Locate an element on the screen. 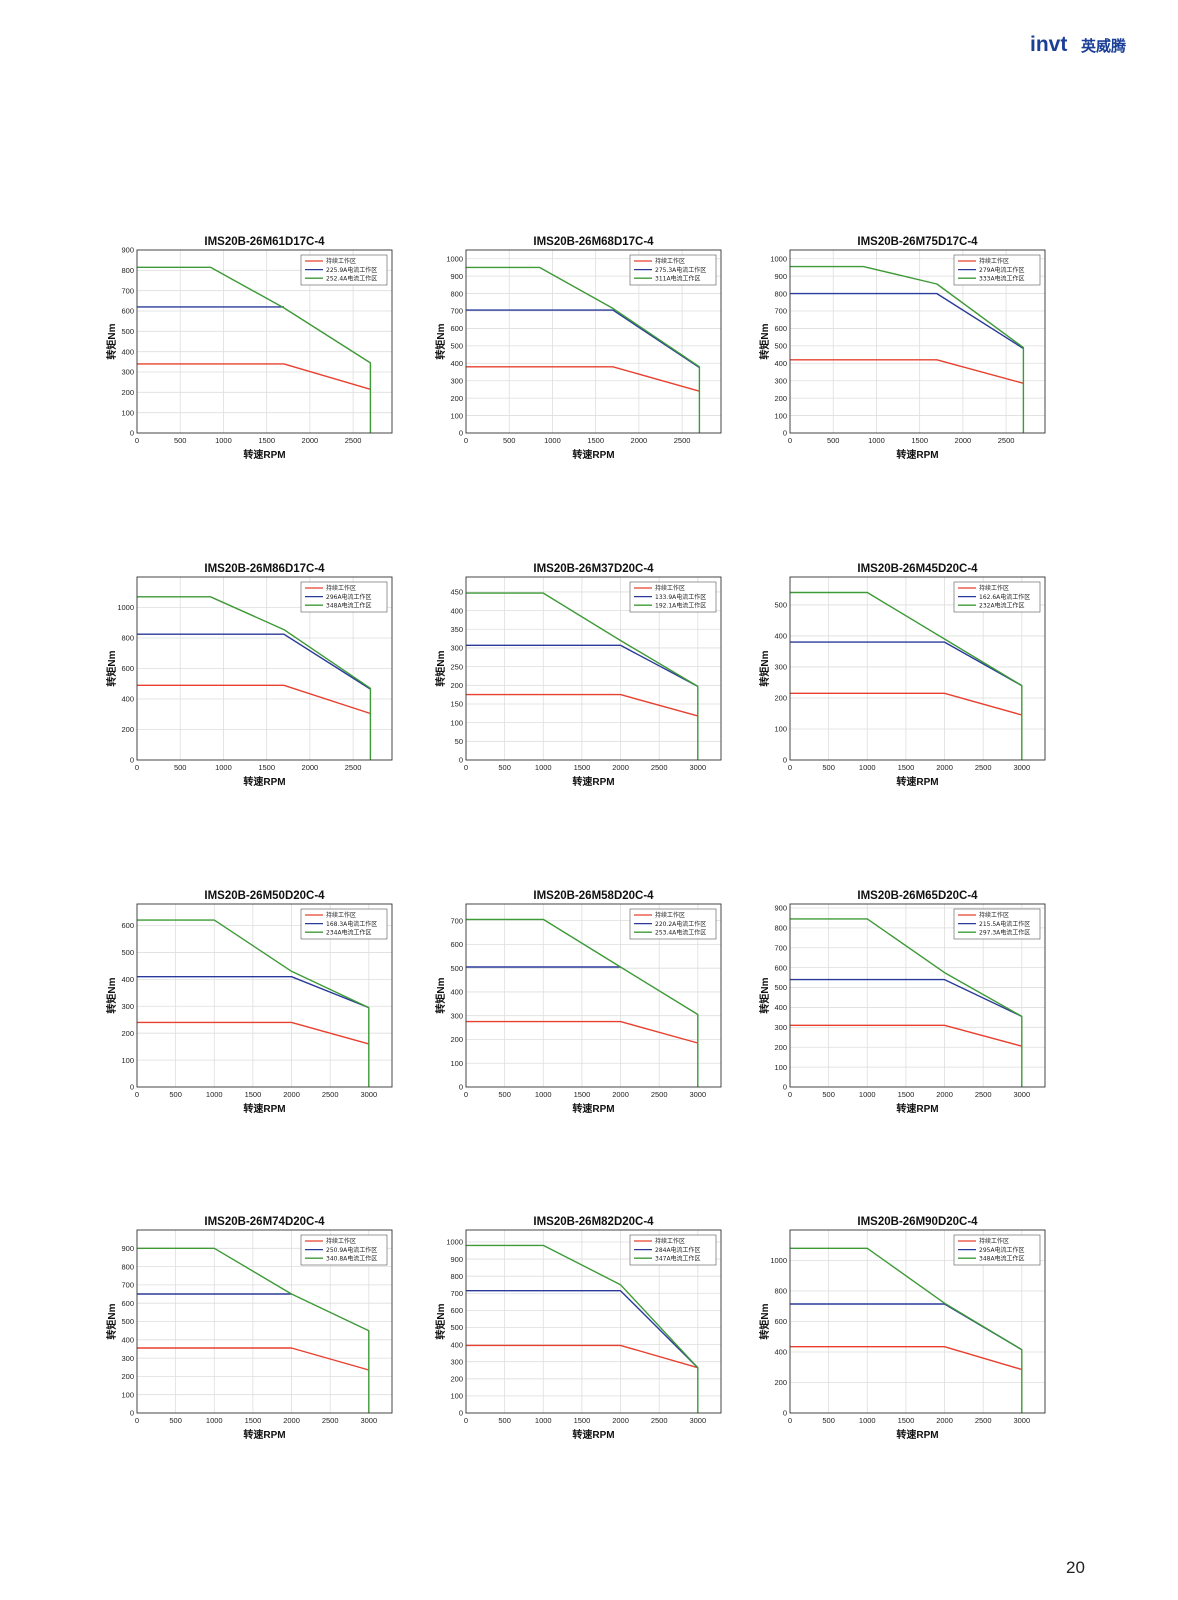 This screenshot has width=1178, height=1600. invt-logo-graphic: invt 英威腾 is located at coordinates (1078, 44).